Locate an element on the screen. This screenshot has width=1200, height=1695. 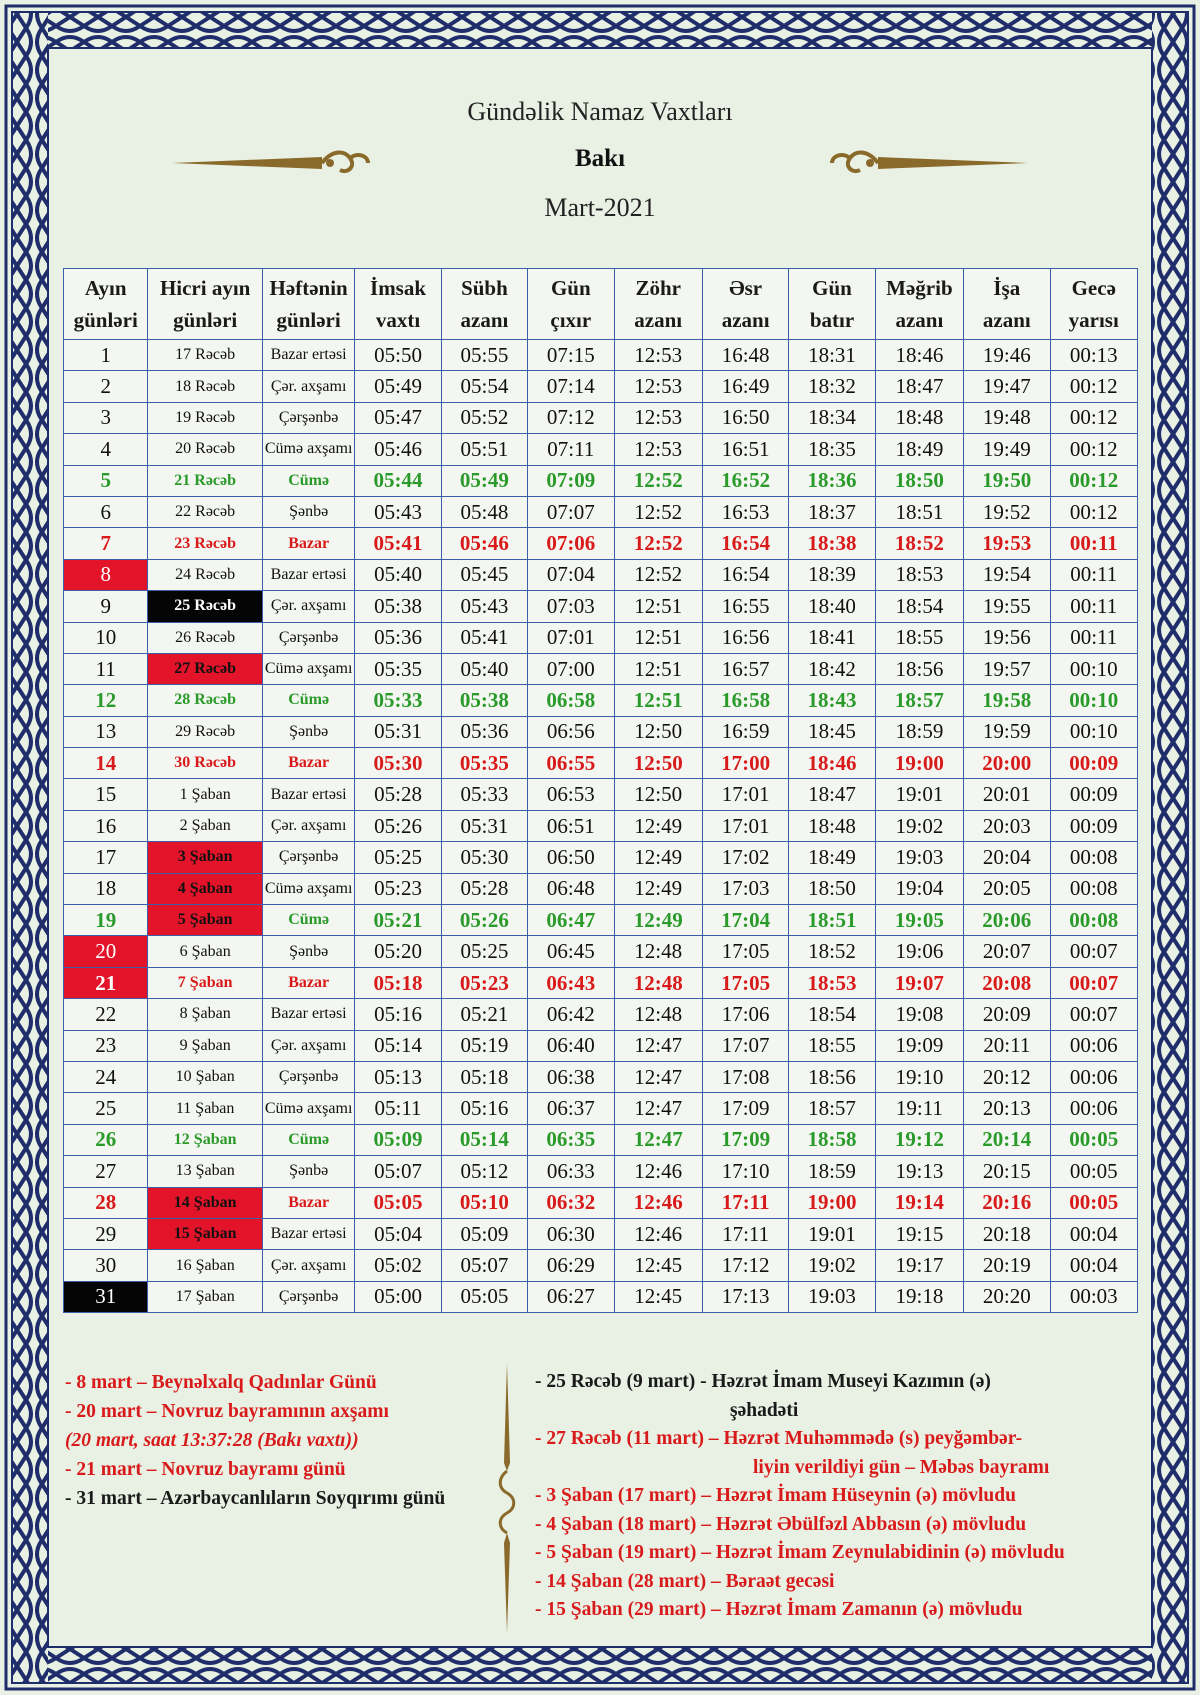
time-cell: 19:48 is located at coordinates (1007, 418).